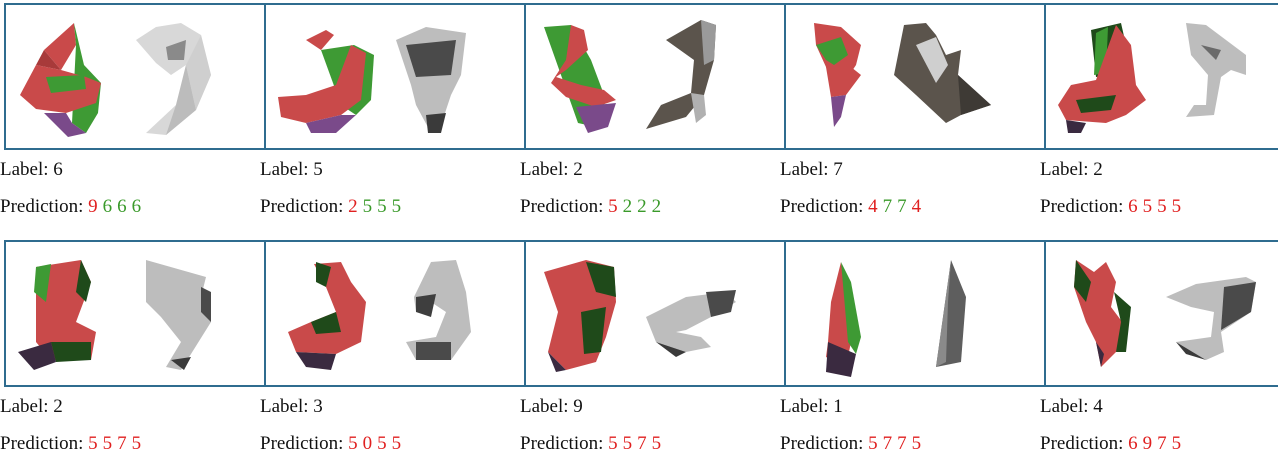  What do you see at coordinates (291, 406) in the screenshot?
I see `label-text: Label: 3` at bounding box center [291, 406].